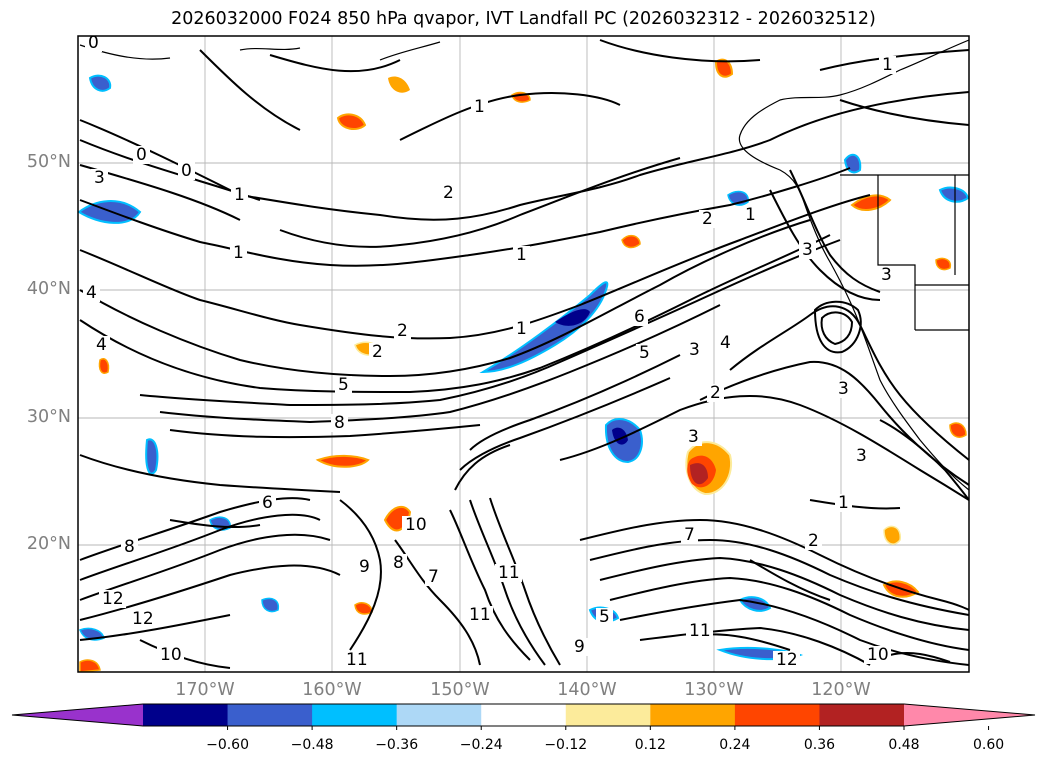 This screenshot has width=1047, height=765. Describe the element at coordinates (48, 162) in the screenshot. I see `lat-label-50n: 50°N` at that location.